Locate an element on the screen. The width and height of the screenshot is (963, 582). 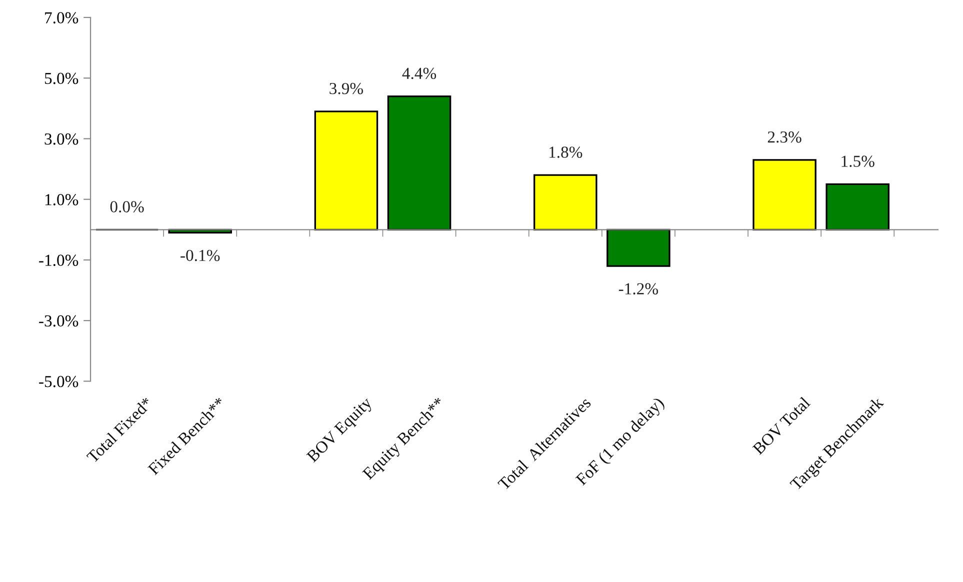
y-tick-label: 7.0% is located at coordinates (61, 18).